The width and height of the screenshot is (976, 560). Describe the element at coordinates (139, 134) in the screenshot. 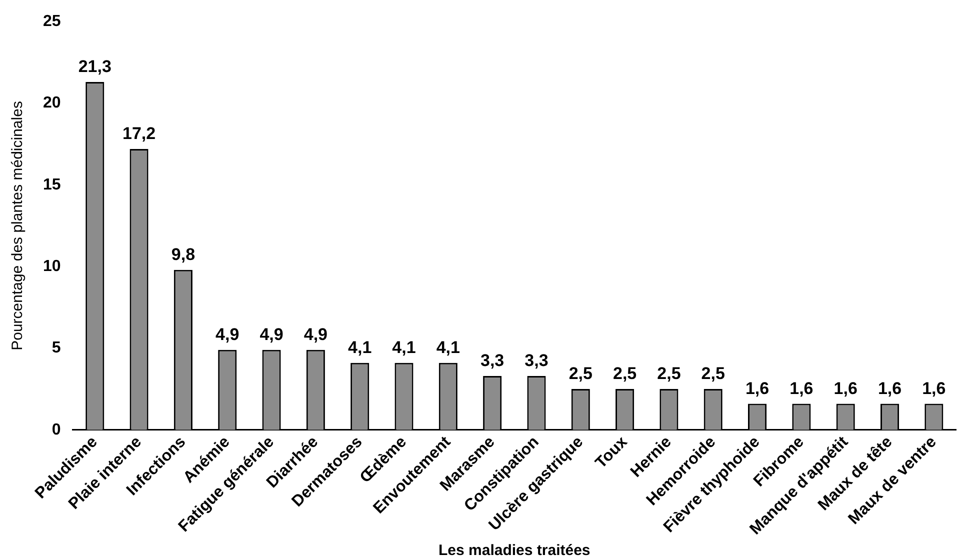

I see `data-label: 17,2` at that location.